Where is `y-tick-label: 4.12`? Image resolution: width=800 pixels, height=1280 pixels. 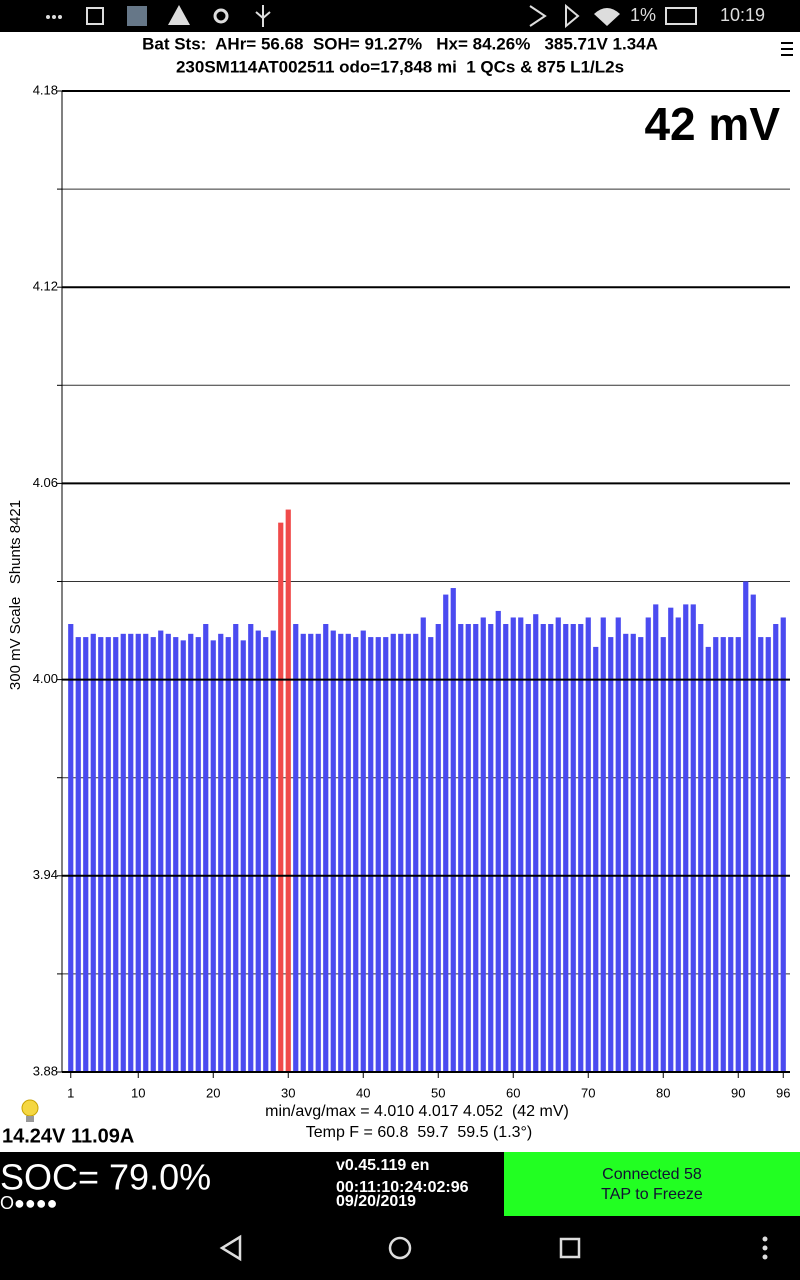
y-tick-label: 4.12 is located at coordinates (45, 286).